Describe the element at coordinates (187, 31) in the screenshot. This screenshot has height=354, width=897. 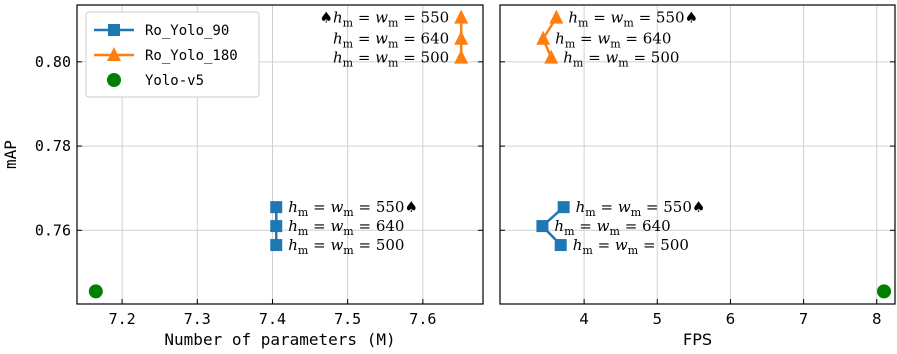
I see `legend-label: Ro_Yolo_90` at that location.